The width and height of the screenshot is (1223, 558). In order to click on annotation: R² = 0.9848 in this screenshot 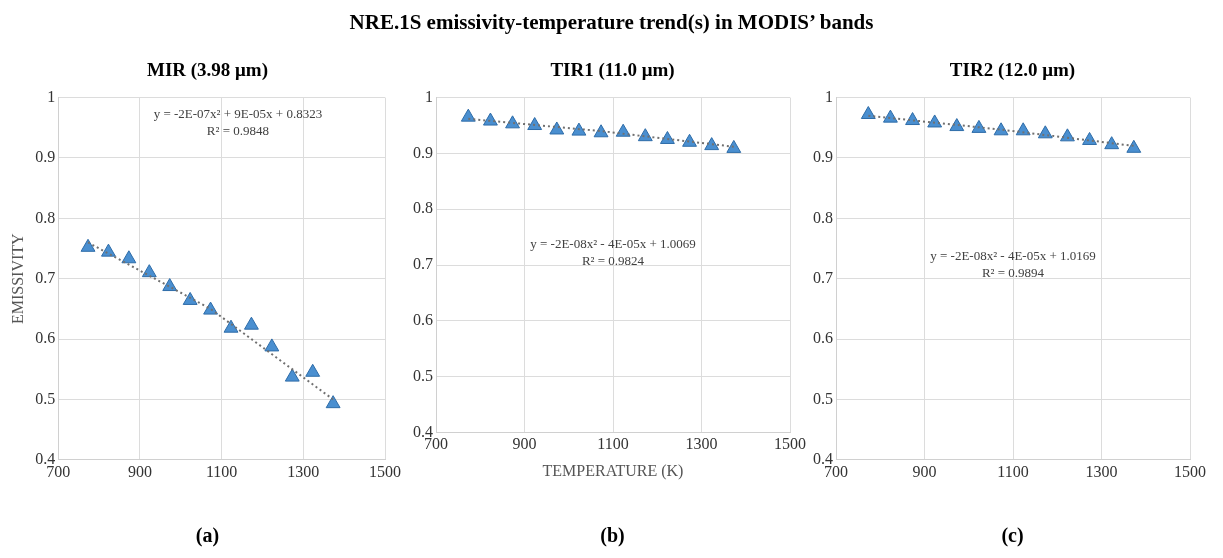, I will do `click(238, 131)`.